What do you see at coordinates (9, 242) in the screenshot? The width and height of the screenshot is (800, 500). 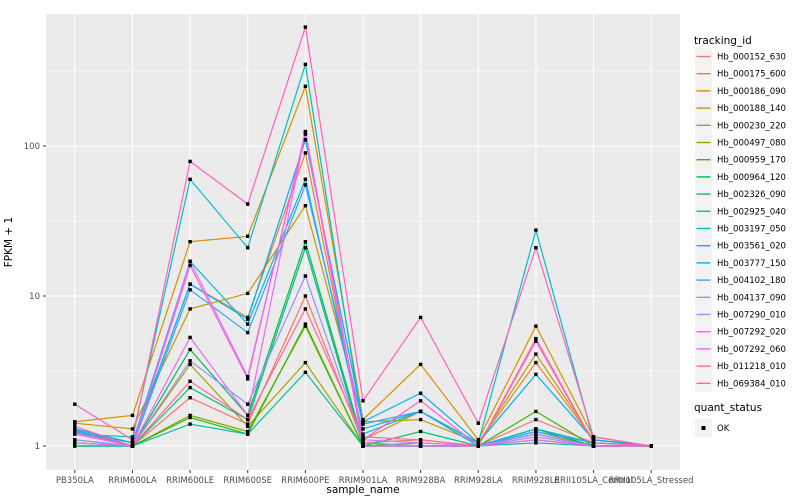 I see `y-axis-title: FPKM + 1` at bounding box center [9, 242].